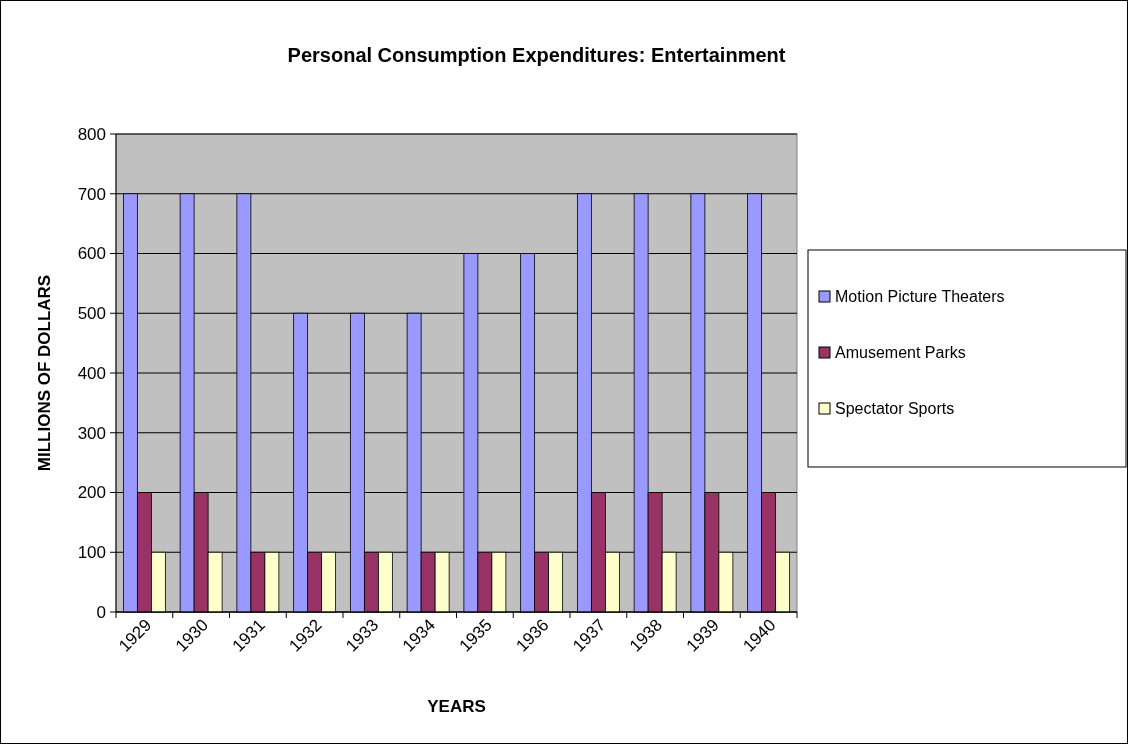 This screenshot has height=744, width=1128. I want to click on y-tick-label: 300, so click(91, 433).